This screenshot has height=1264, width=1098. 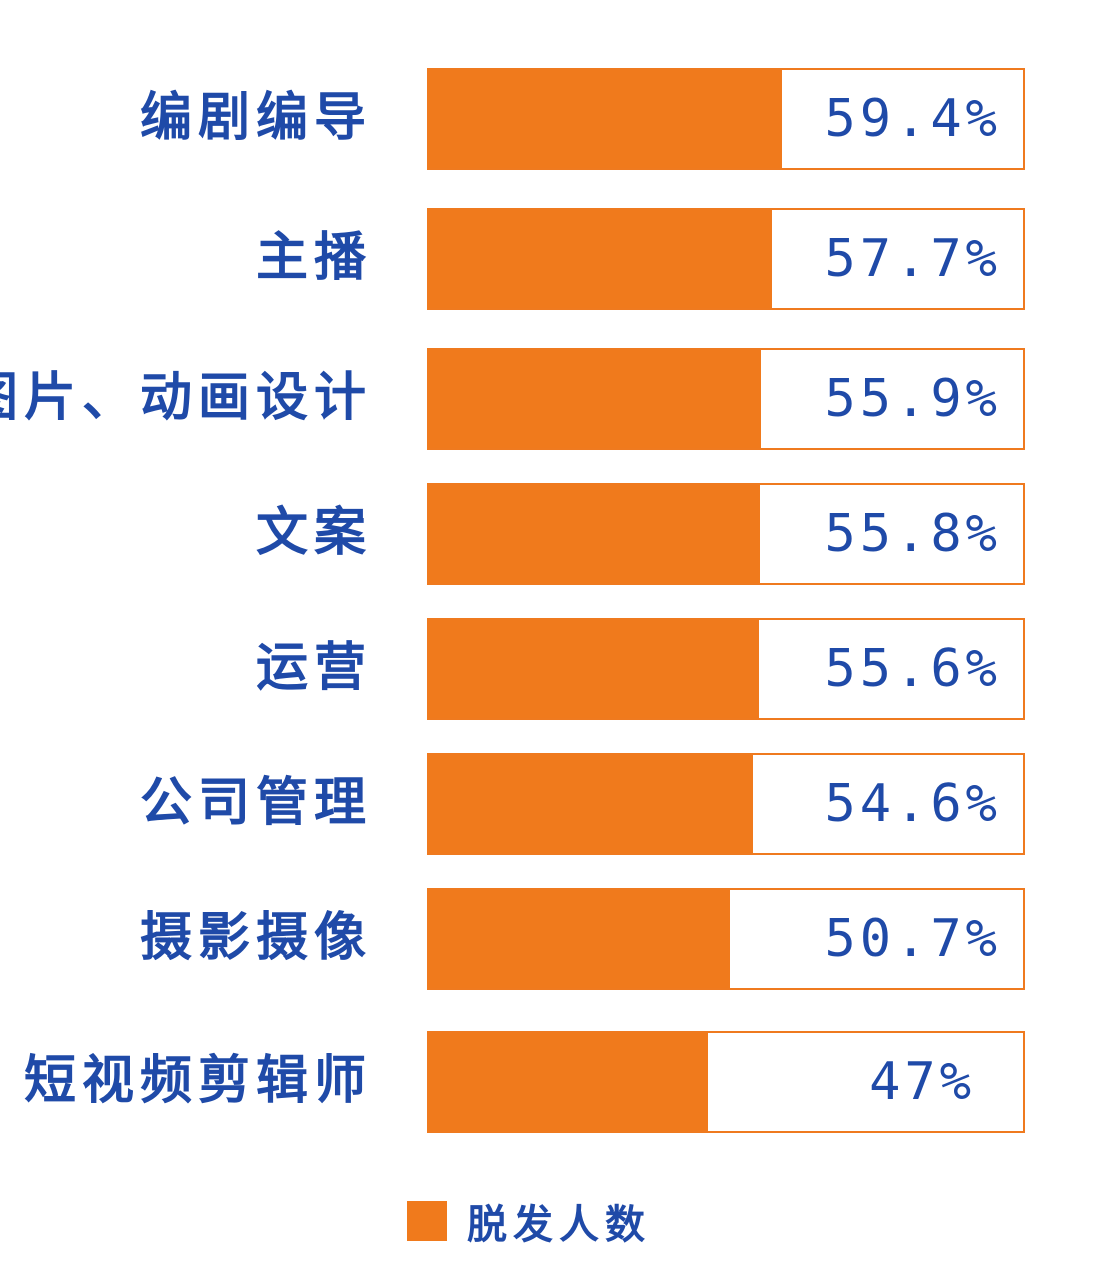 What do you see at coordinates (912, 259) in the screenshot?
I see `data-label: 57.7%` at bounding box center [912, 259].